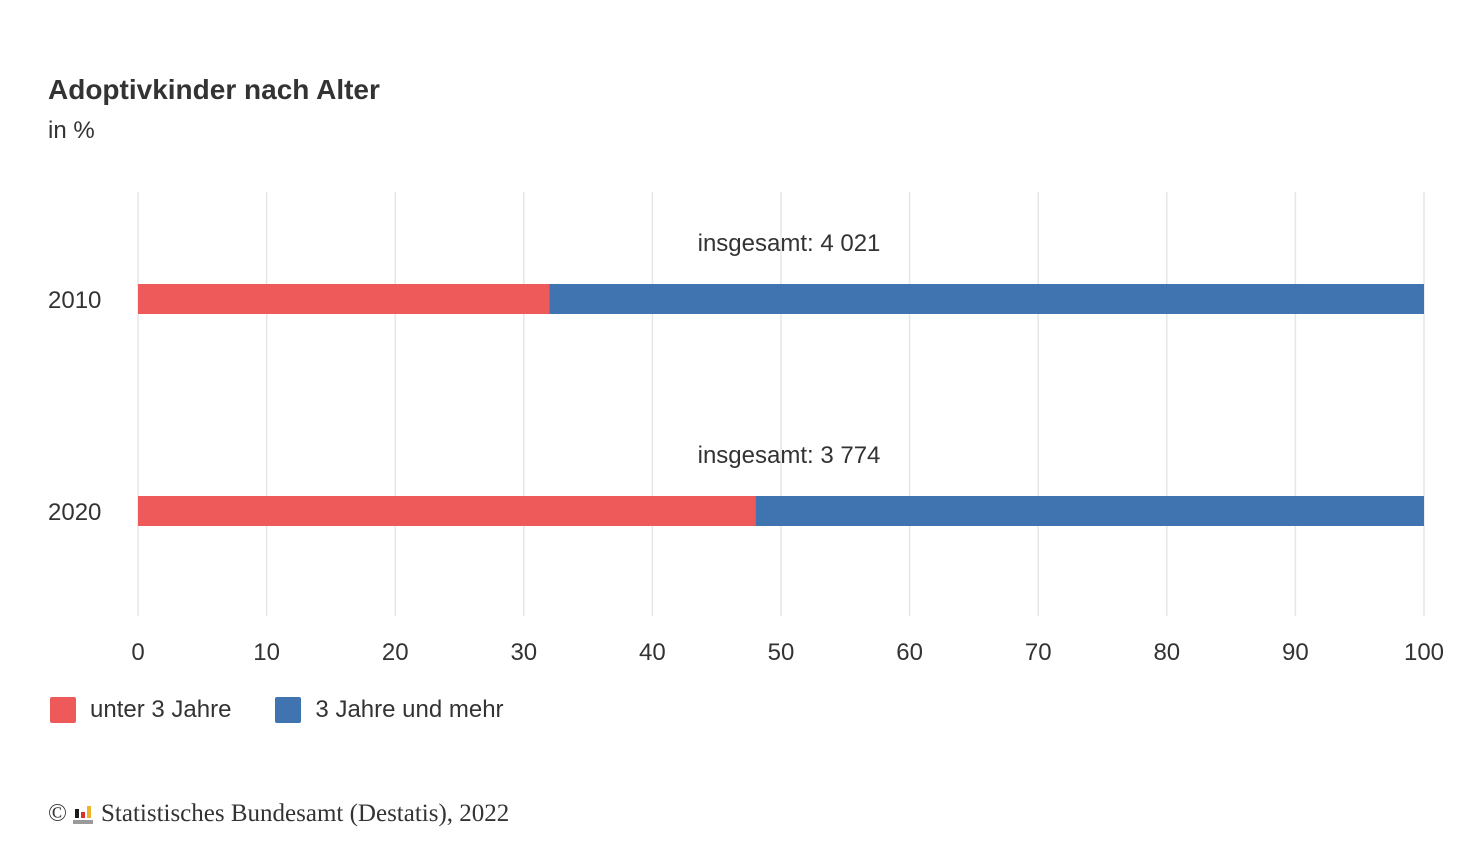 This screenshot has height=864, width=1458. Describe the element at coordinates (137, 652) in the screenshot. I see `x-tick-label: 0` at that location.